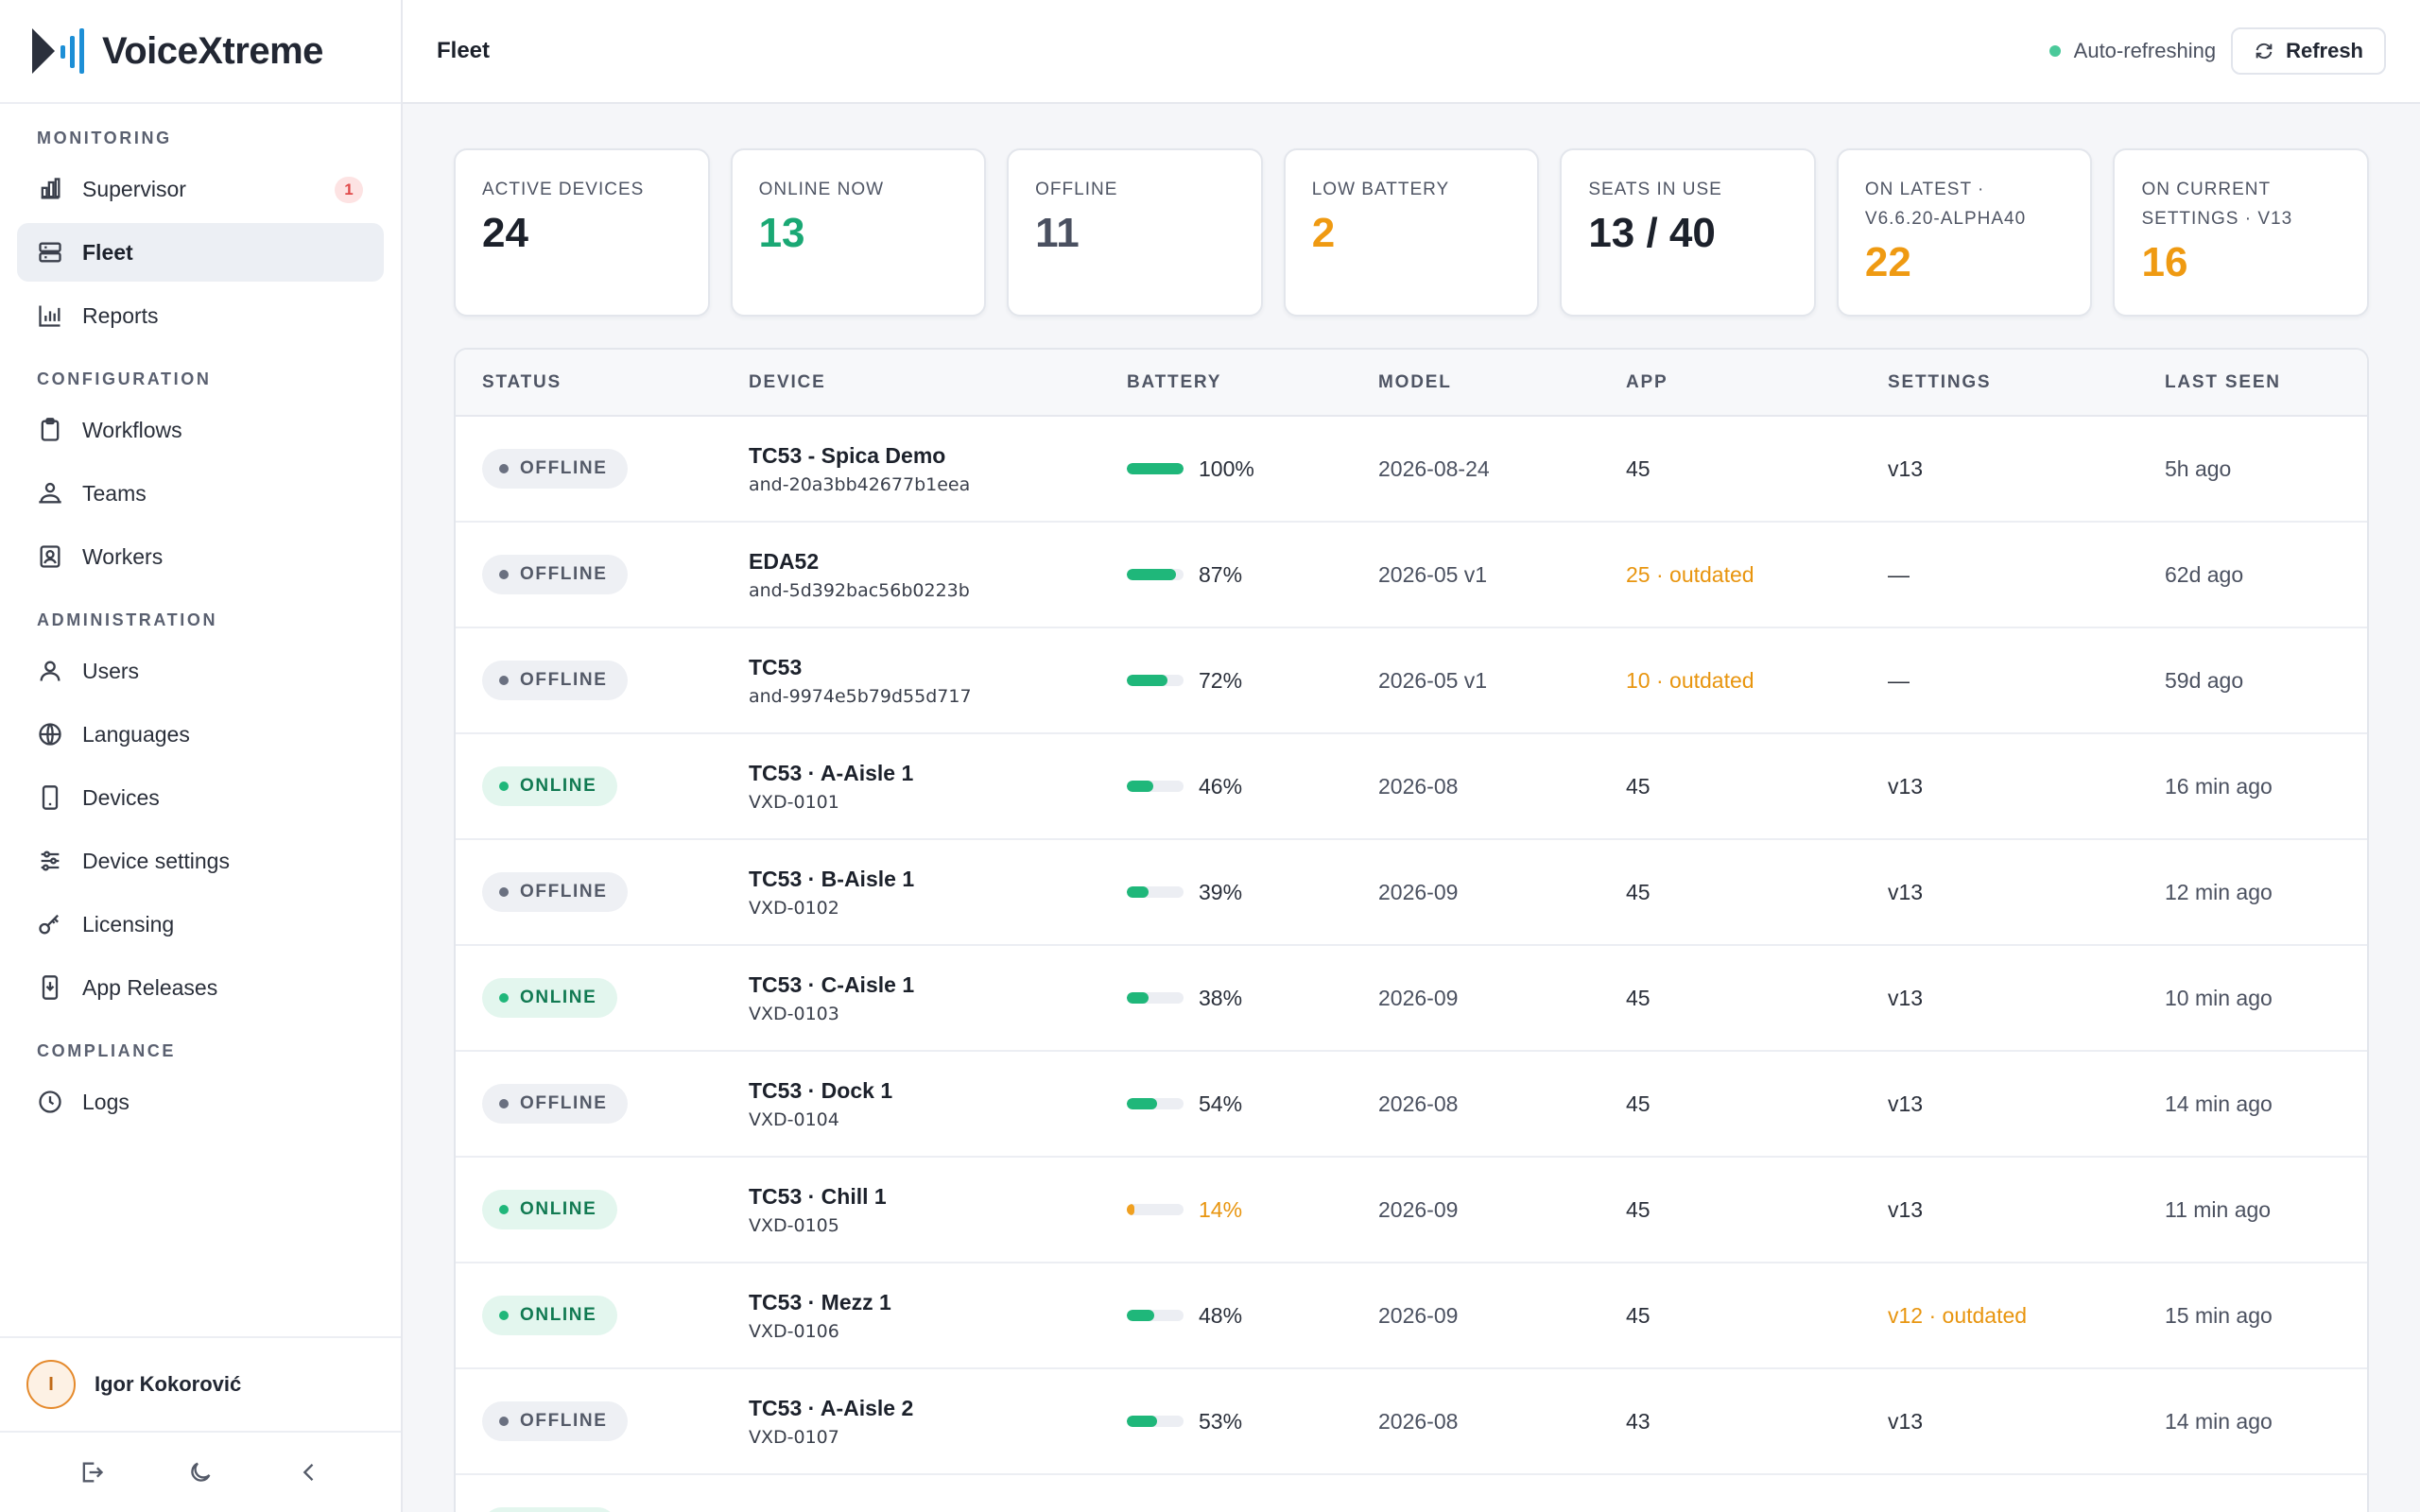 This screenshot has width=2420, height=1512. I want to click on column-header-device: DEVICE, so click(787, 381).